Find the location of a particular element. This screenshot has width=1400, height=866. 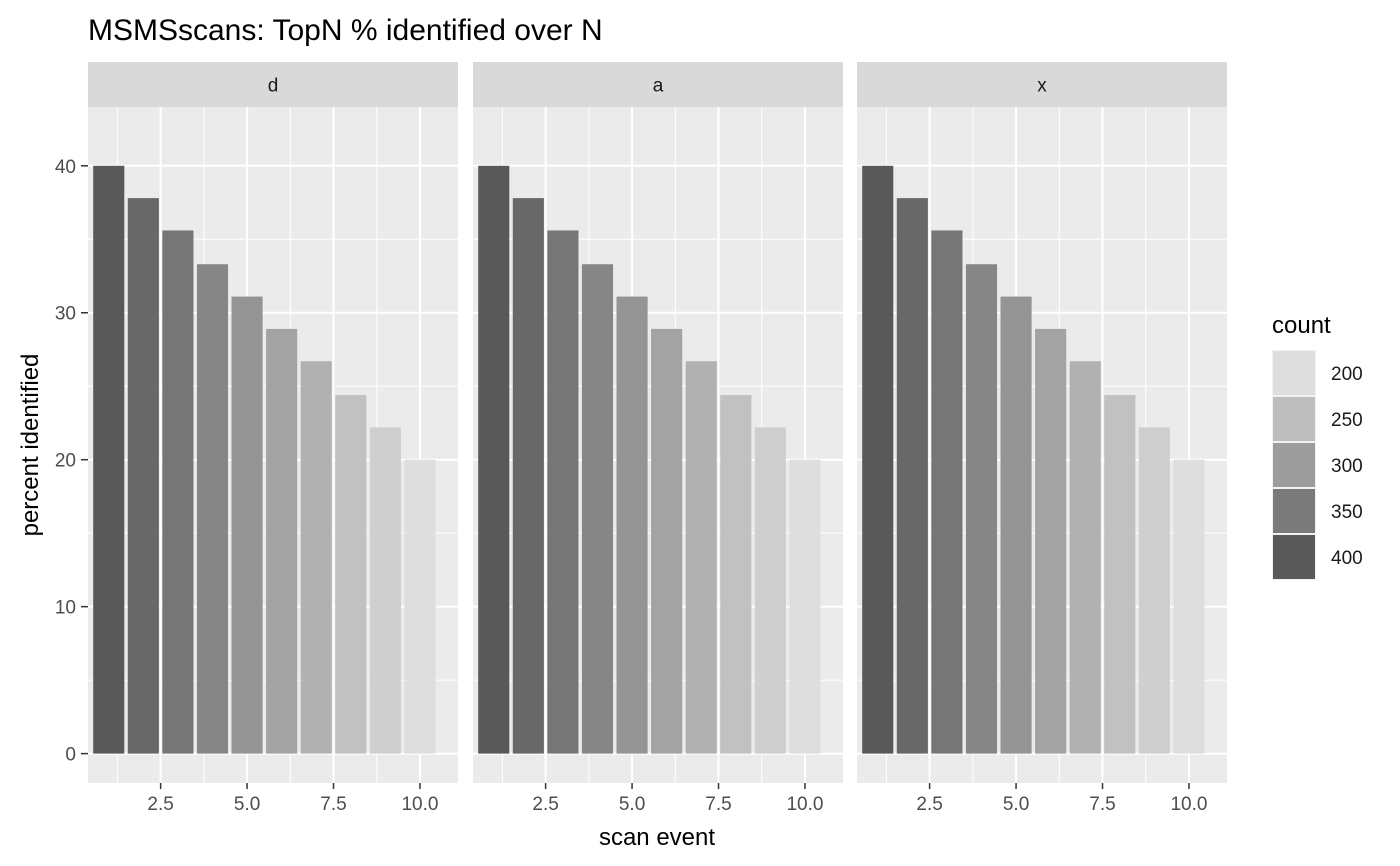

y-axis: 0 10 20 30 40 is located at coordinates (71, 461).